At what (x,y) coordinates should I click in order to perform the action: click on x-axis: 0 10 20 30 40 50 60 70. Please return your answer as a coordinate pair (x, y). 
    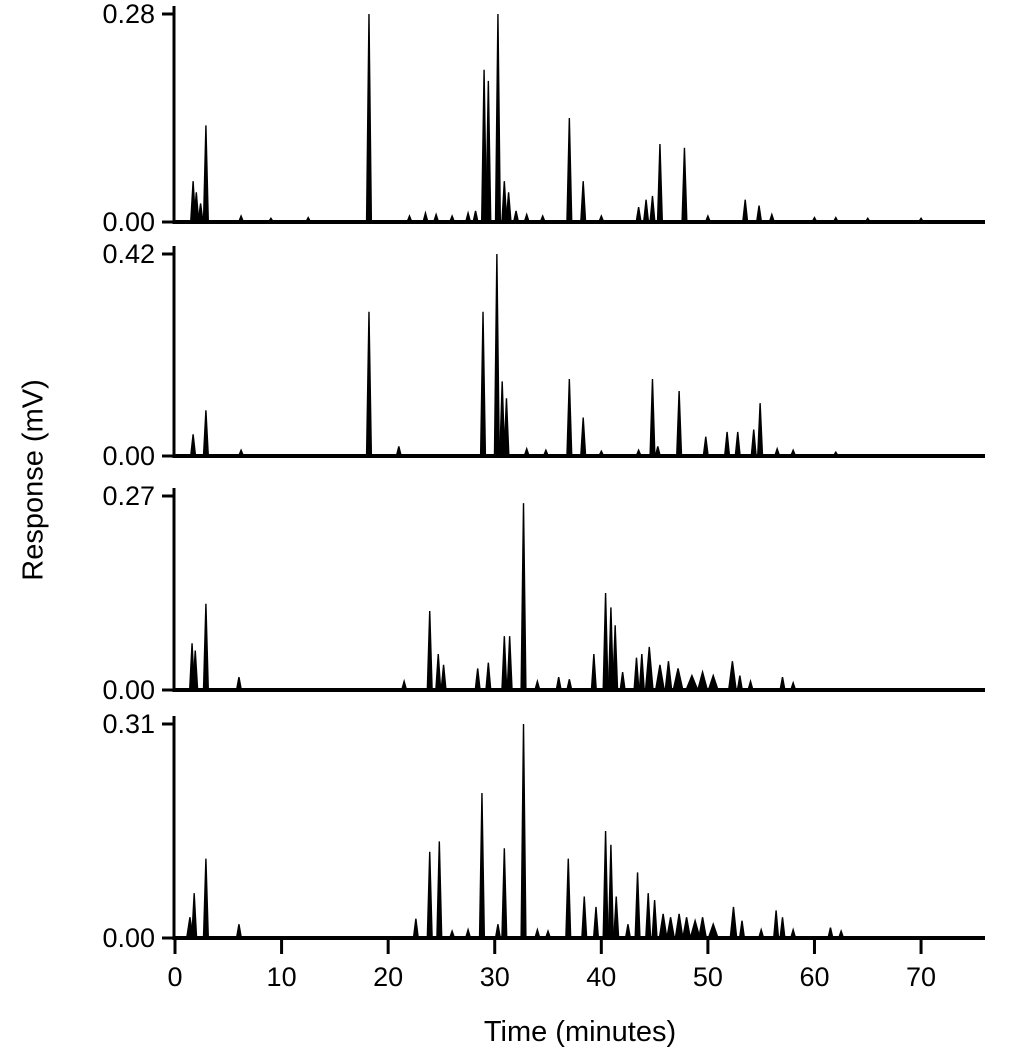
    Looking at the image, I should click on (551, 966).